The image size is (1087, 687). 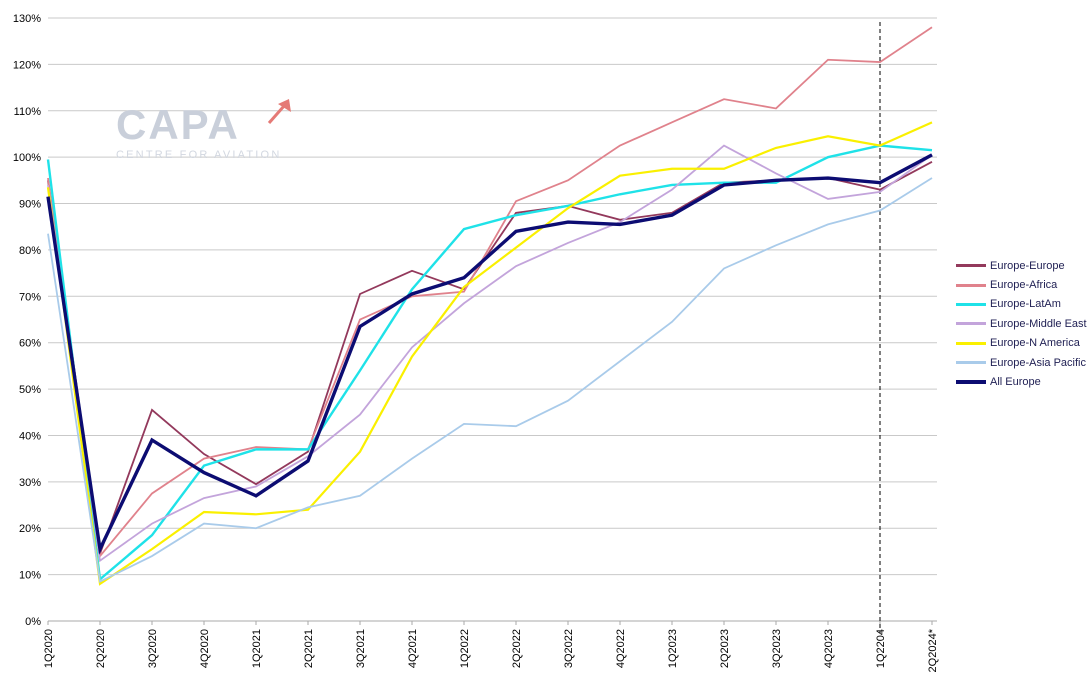 What do you see at coordinates (30, 344) in the screenshot?
I see `y-axis-label: 60%` at bounding box center [30, 344].